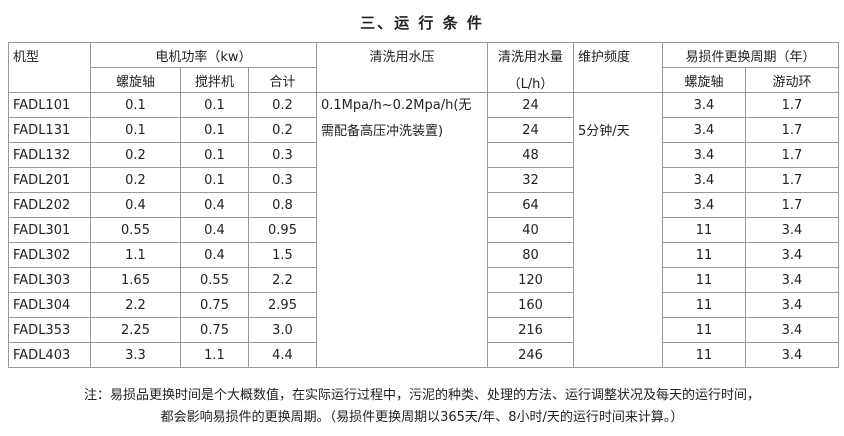  What do you see at coordinates (530, 355) in the screenshot?
I see `table-cell: 246` at bounding box center [530, 355].